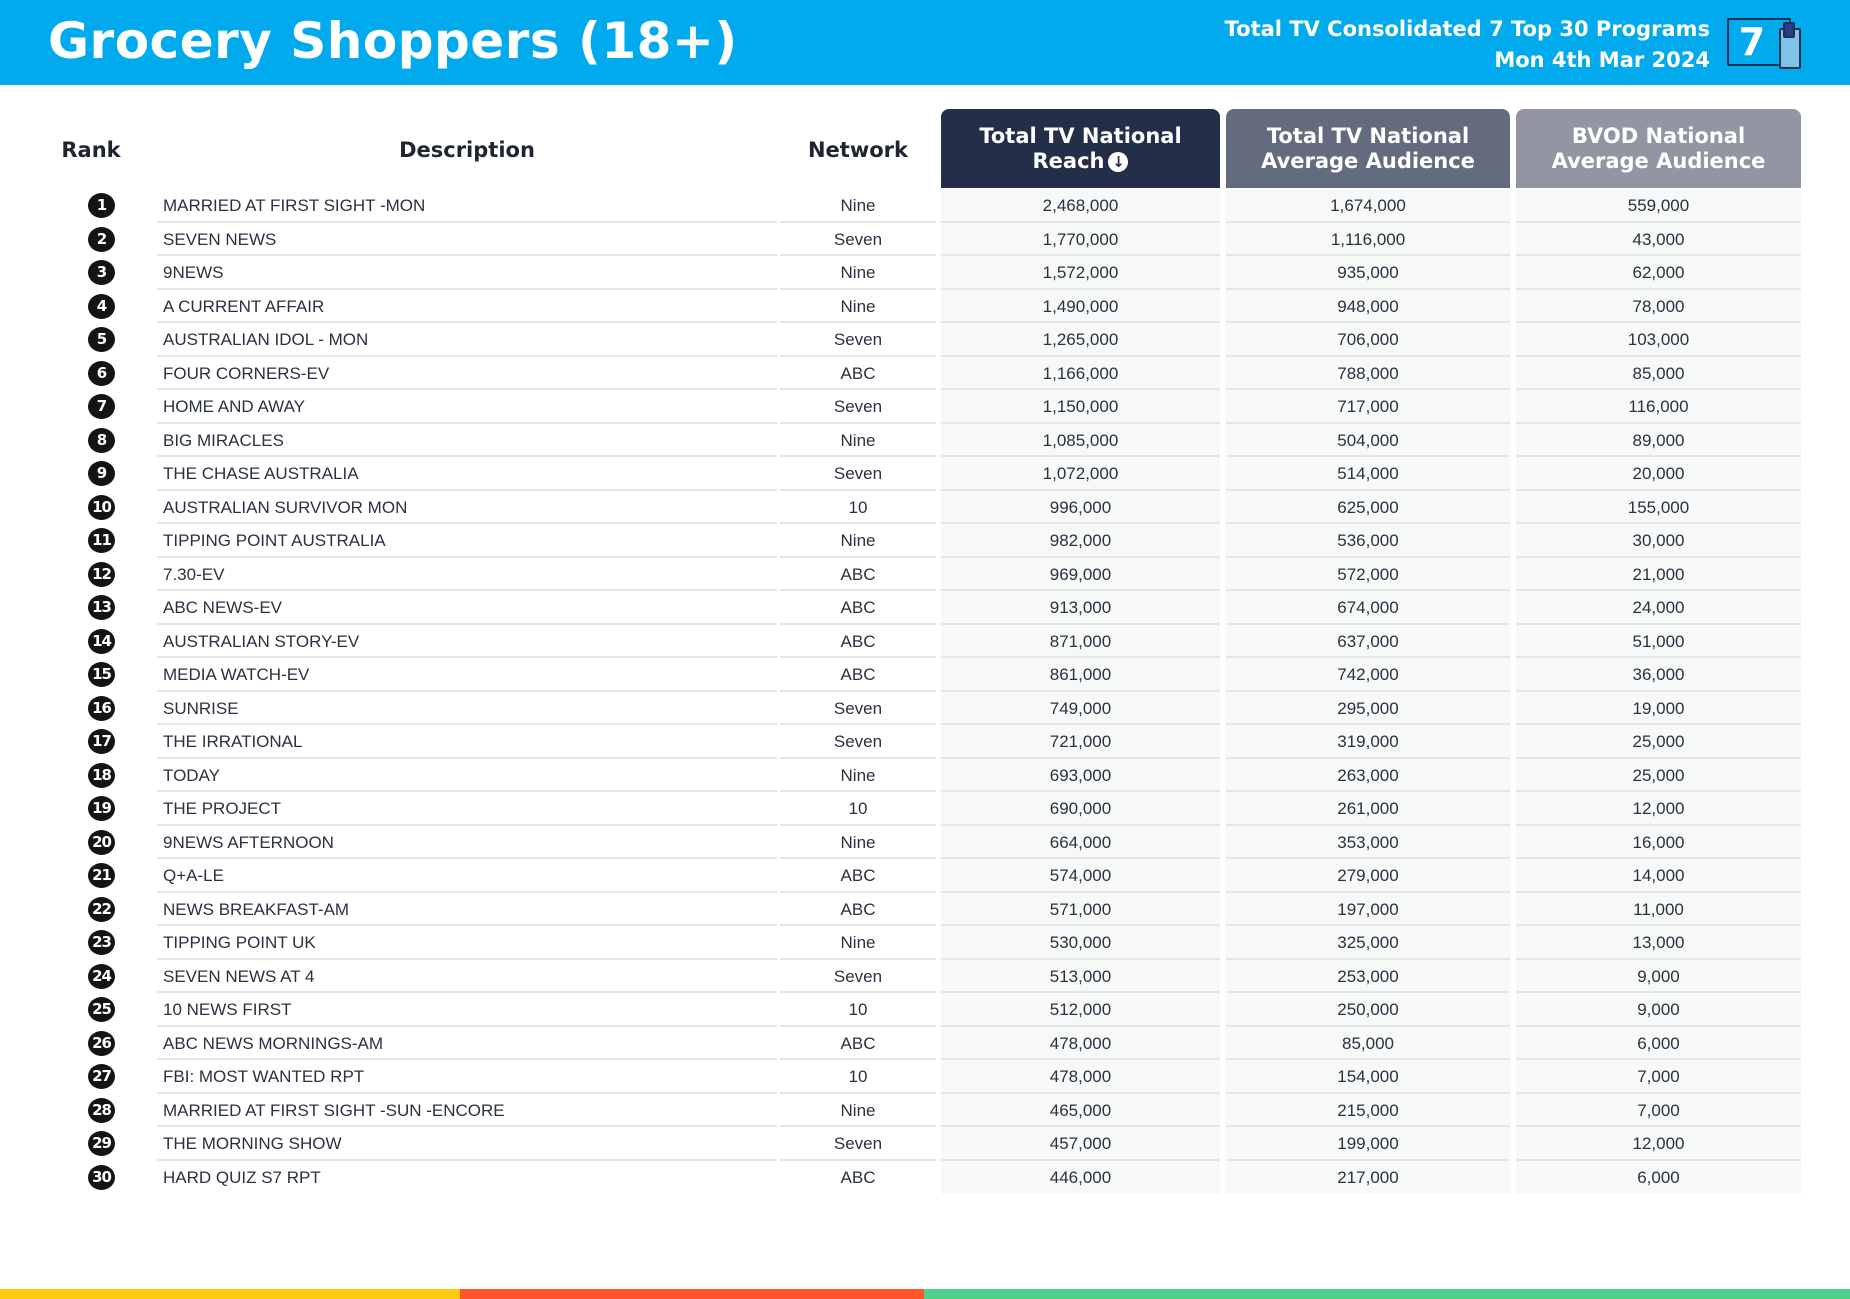  What do you see at coordinates (1080, 1010) in the screenshot?
I see `total-tv-national-reach: 512,000` at bounding box center [1080, 1010].